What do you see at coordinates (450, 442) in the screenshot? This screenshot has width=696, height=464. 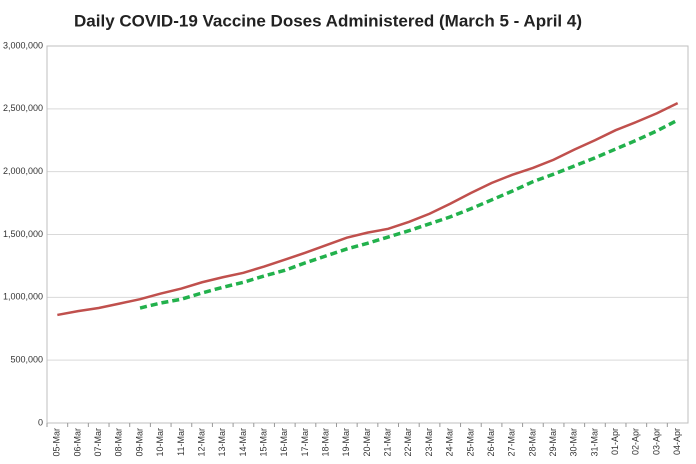 I see `x-tick-label: 24-Mar` at bounding box center [450, 442].